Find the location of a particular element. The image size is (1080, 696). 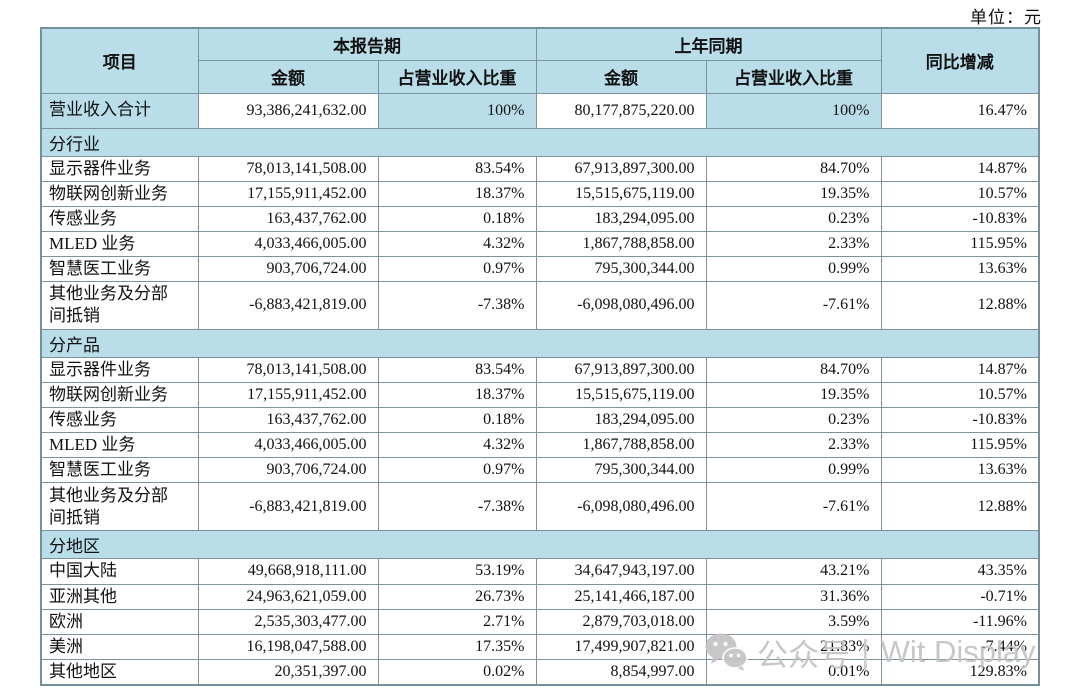

section-title: 分地区 is located at coordinates (540, 545).